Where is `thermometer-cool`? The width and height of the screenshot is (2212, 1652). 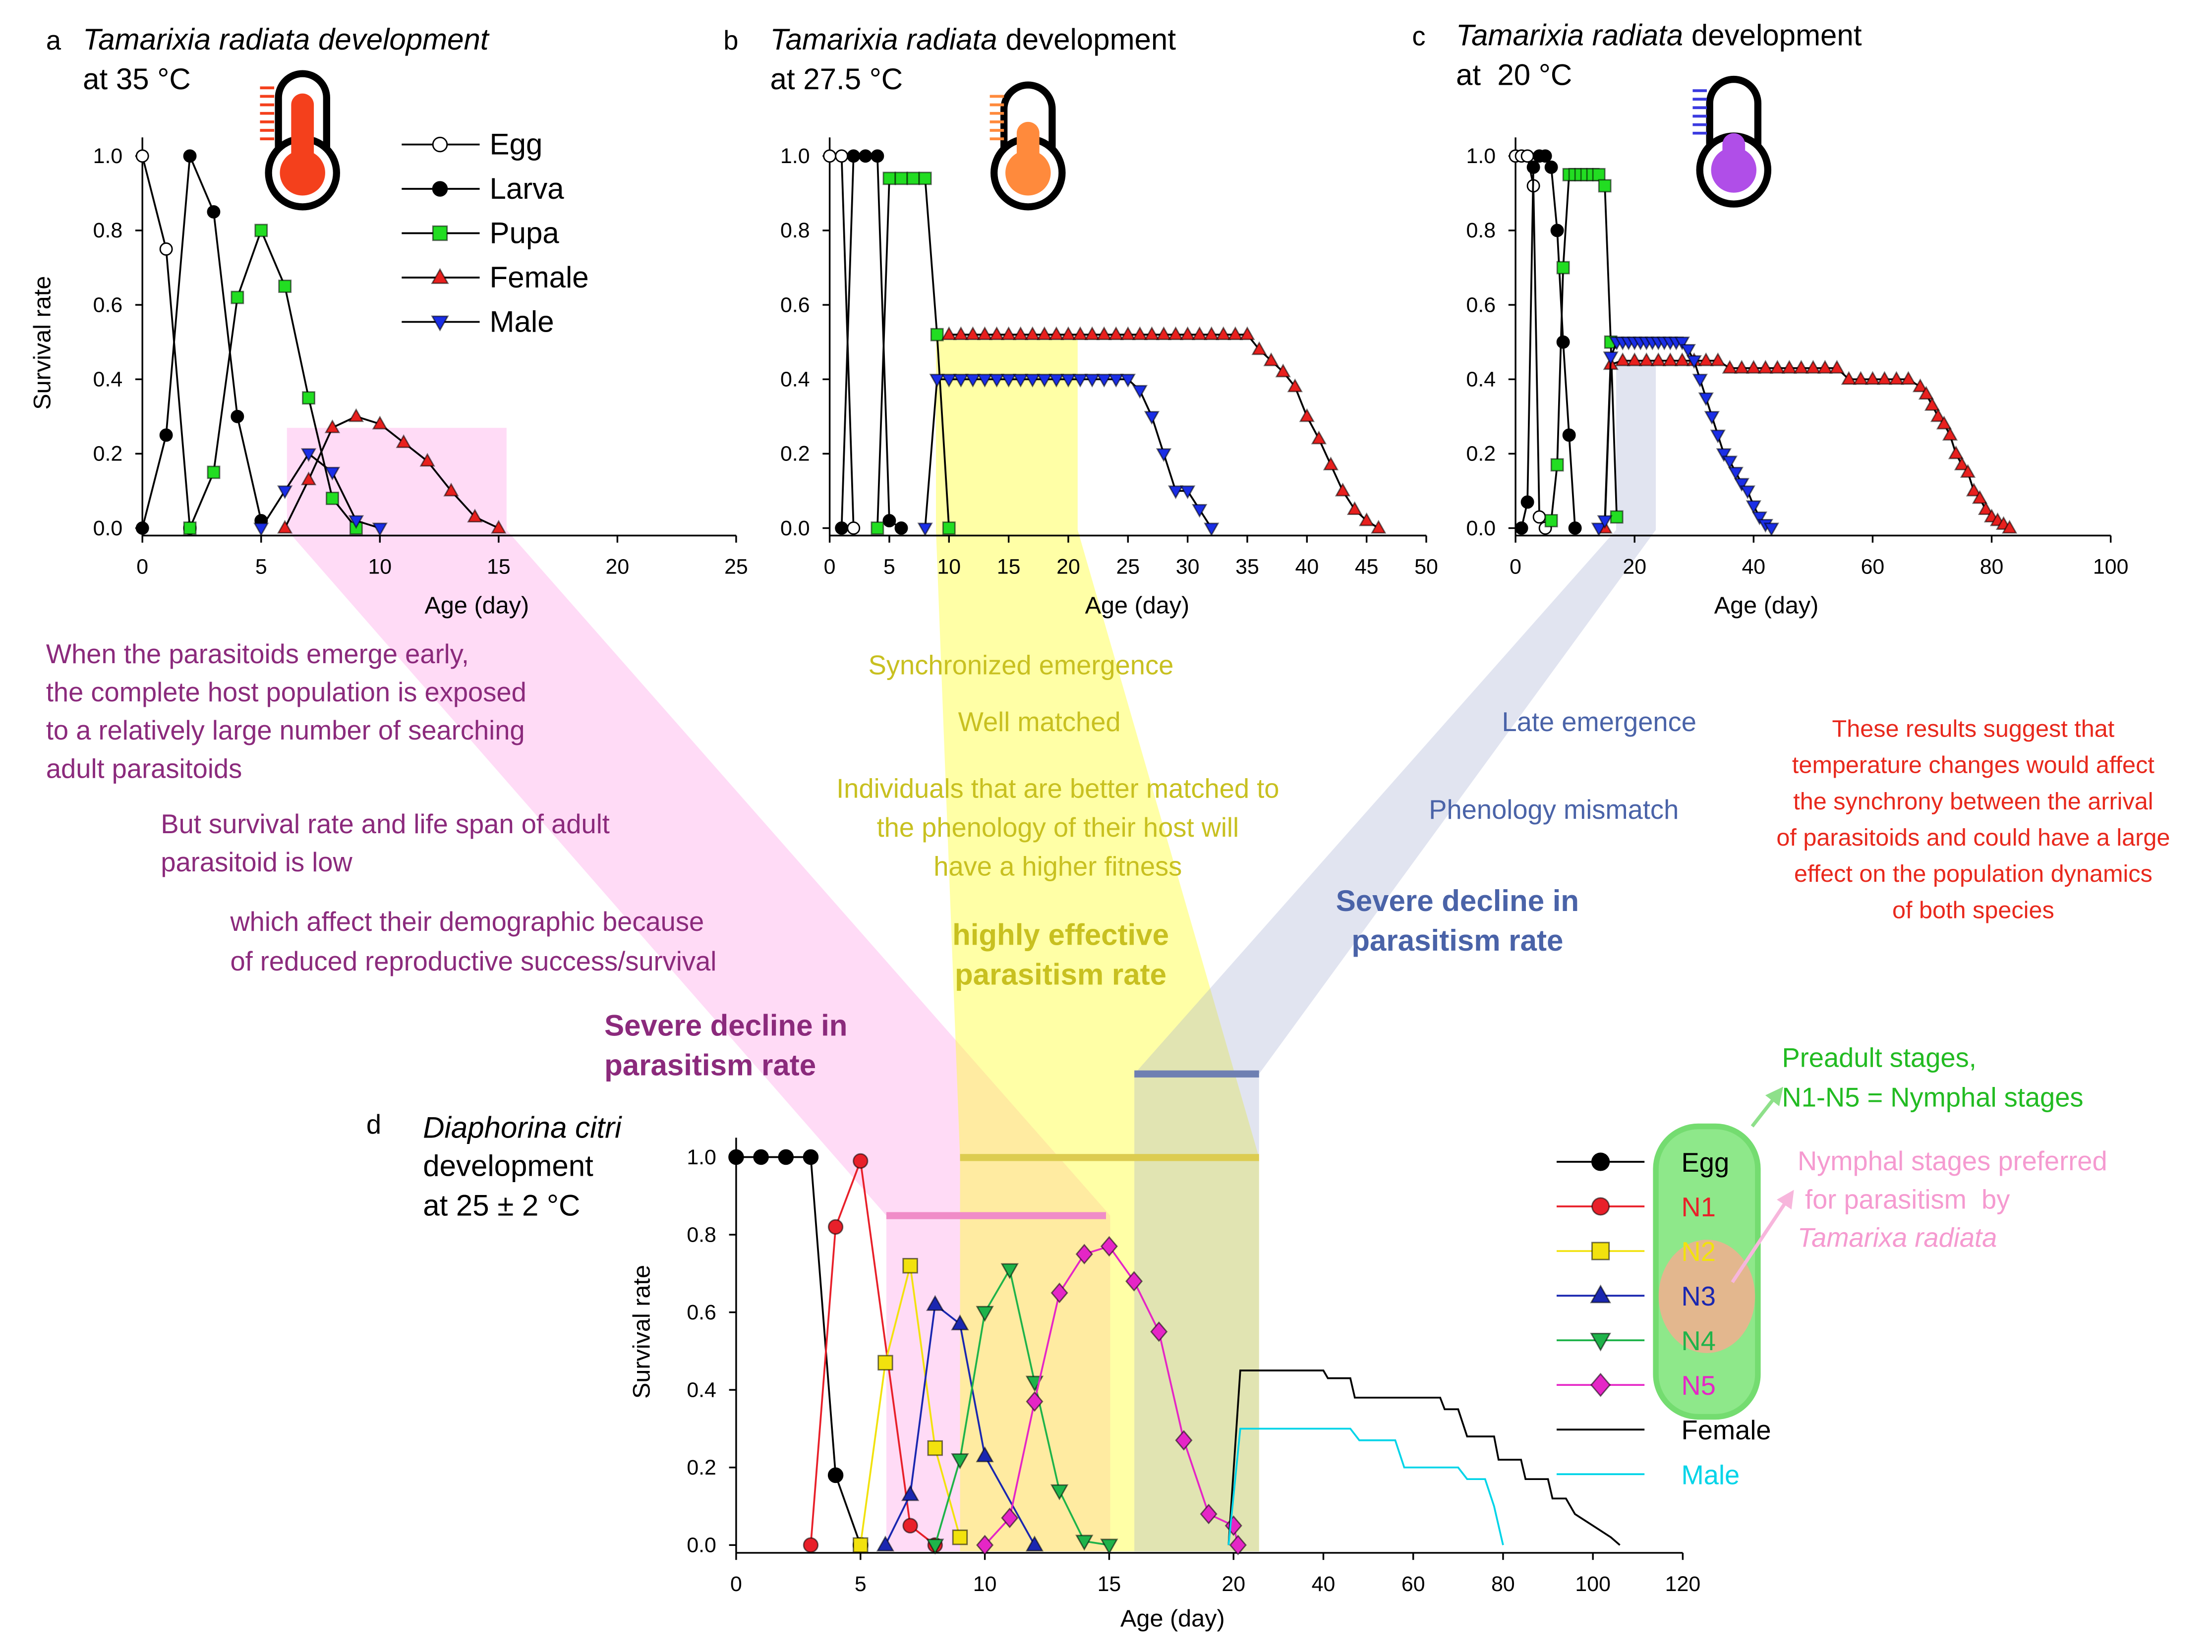 thermometer-cool is located at coordinates (1732, 141).